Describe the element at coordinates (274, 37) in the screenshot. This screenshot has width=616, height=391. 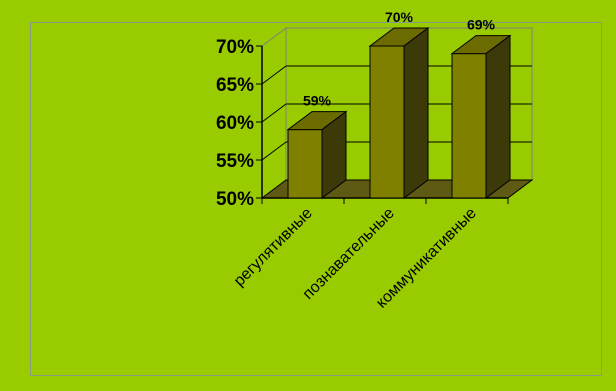
I see `side-wall-top-edge` at that location.